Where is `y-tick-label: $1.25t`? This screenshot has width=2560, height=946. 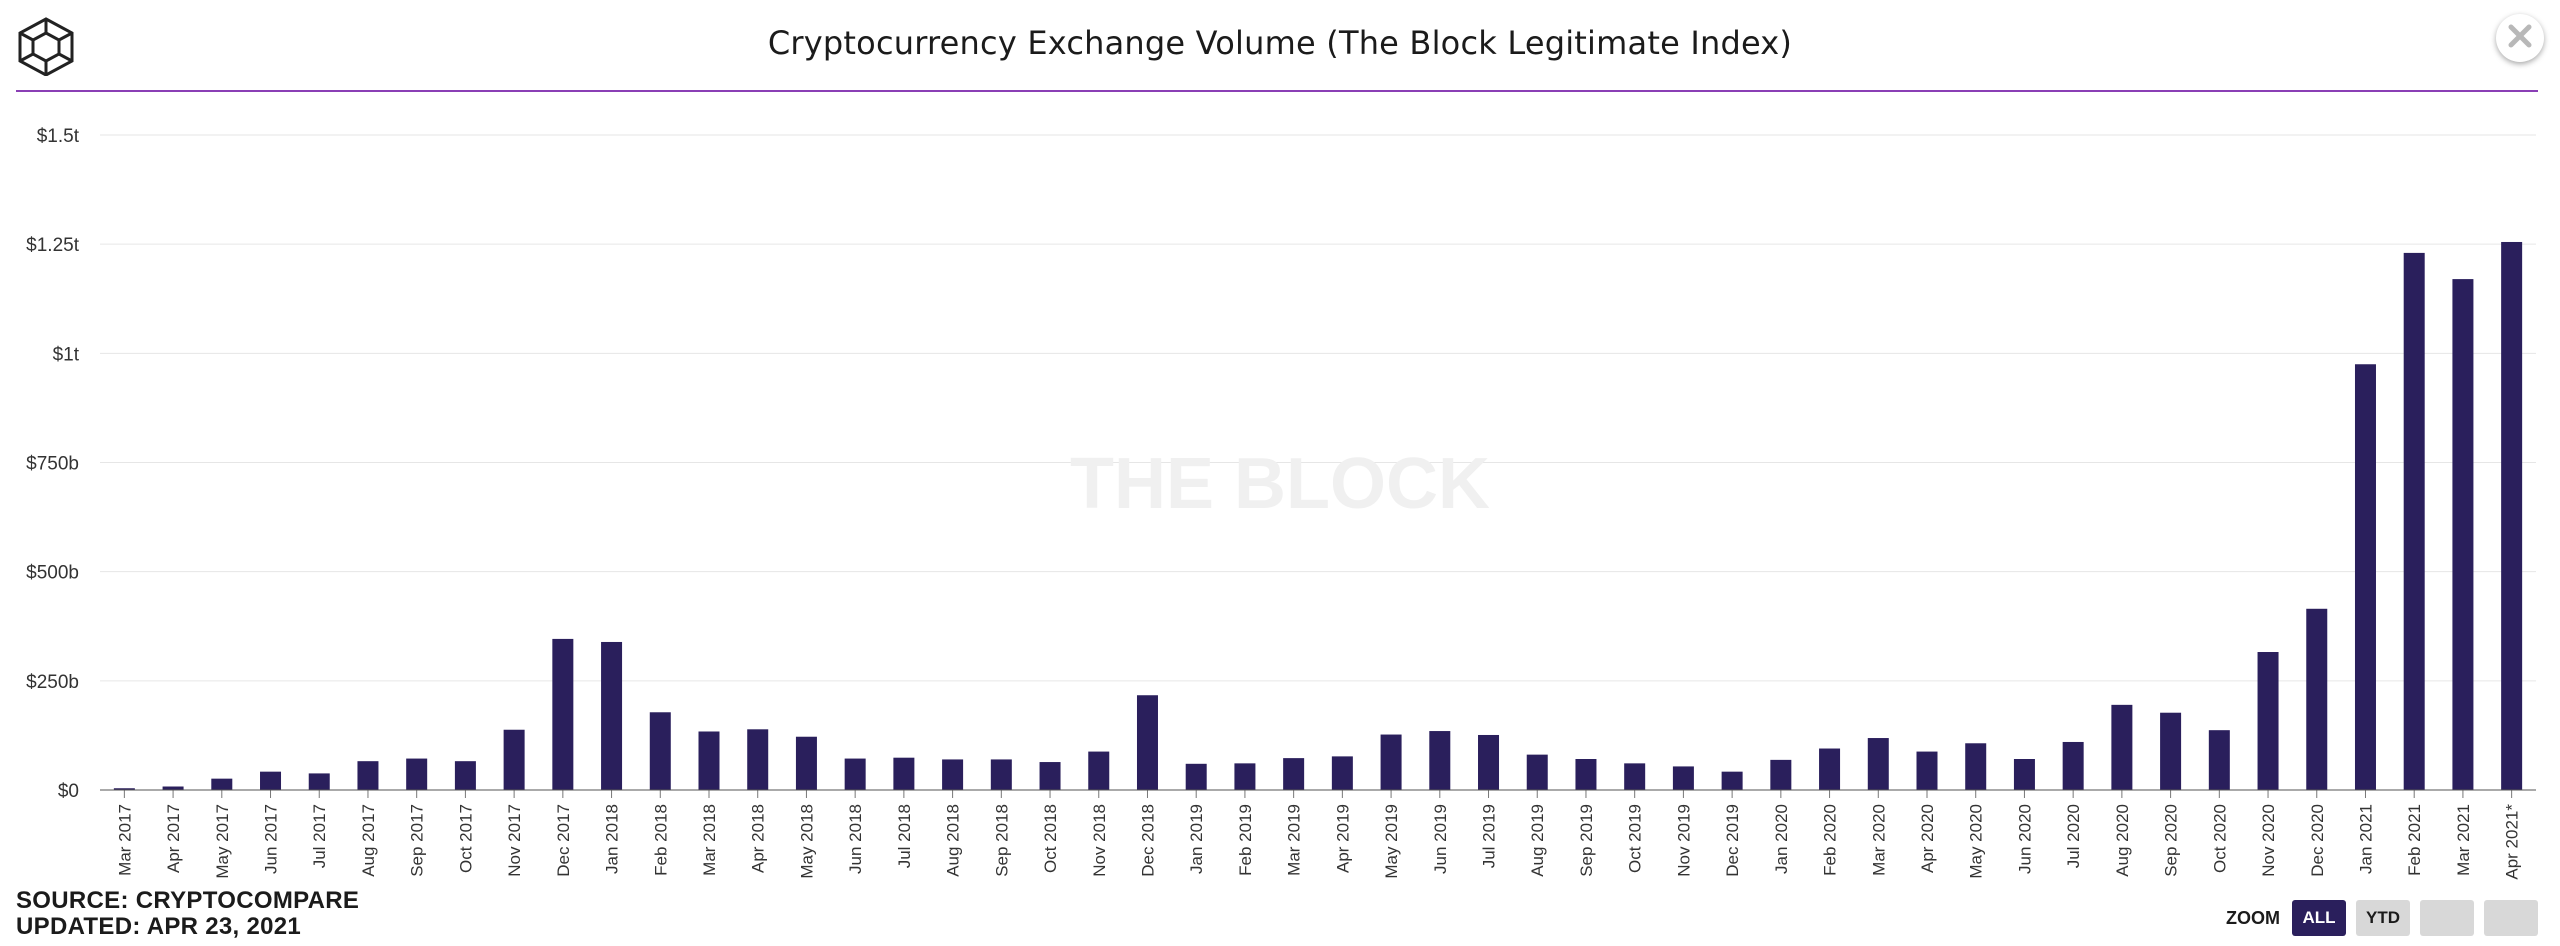 y-tick-label: $1.25t is located at coordinates (53, 245).